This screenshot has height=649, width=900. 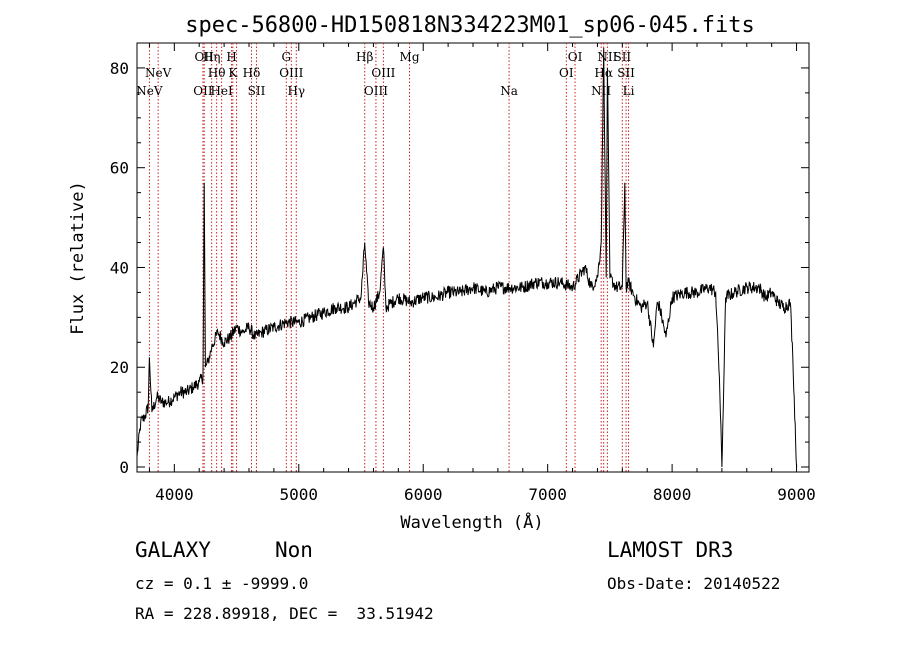 What do you see at coordinates (509, 91) in the screenshot?
I see `line-label-19: Na` at bounding box center [509, 91].